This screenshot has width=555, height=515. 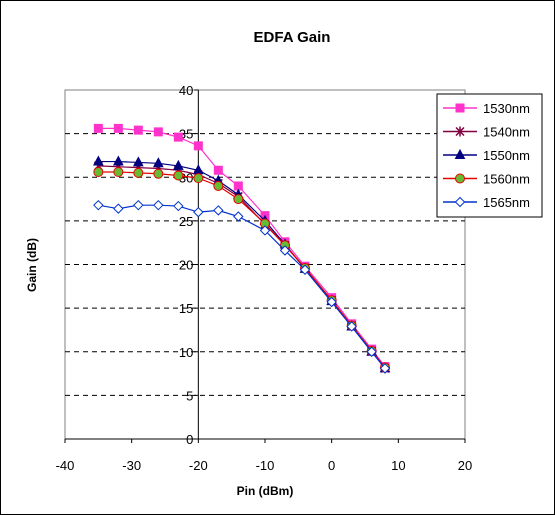 What do you see at coordinates (186, 90) in the screenshot?
I see `y-tick-label: 40` at bounding box center [186, 90].